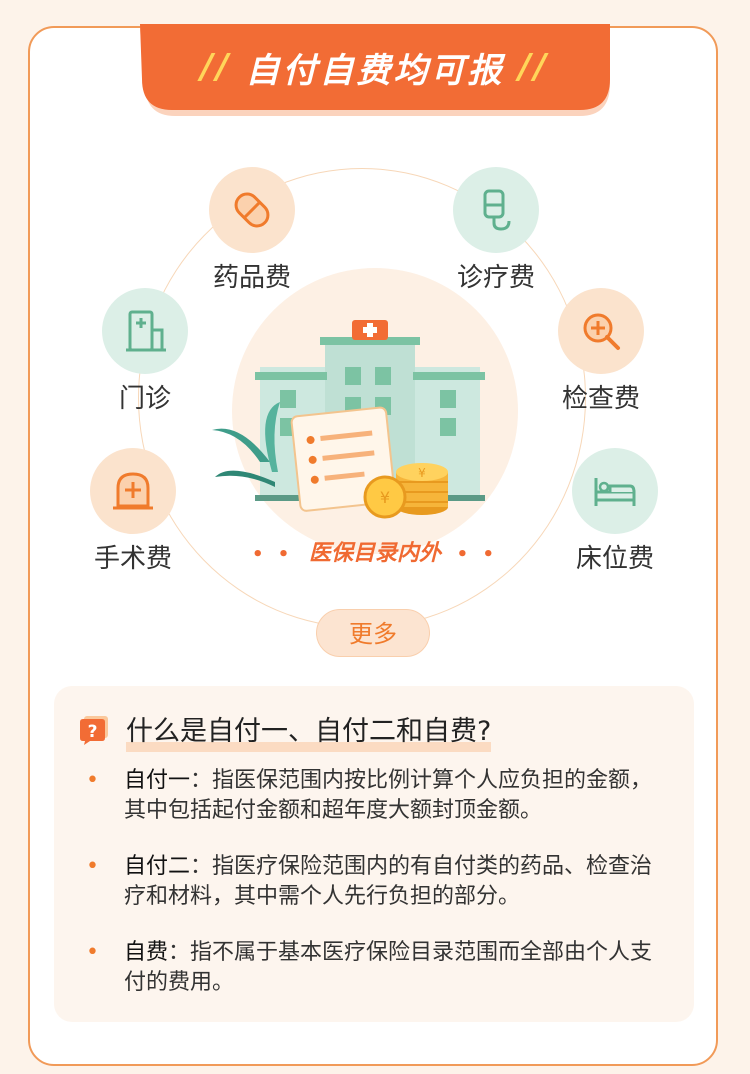  I want to click on question-icon: ?, so click(94, 732).